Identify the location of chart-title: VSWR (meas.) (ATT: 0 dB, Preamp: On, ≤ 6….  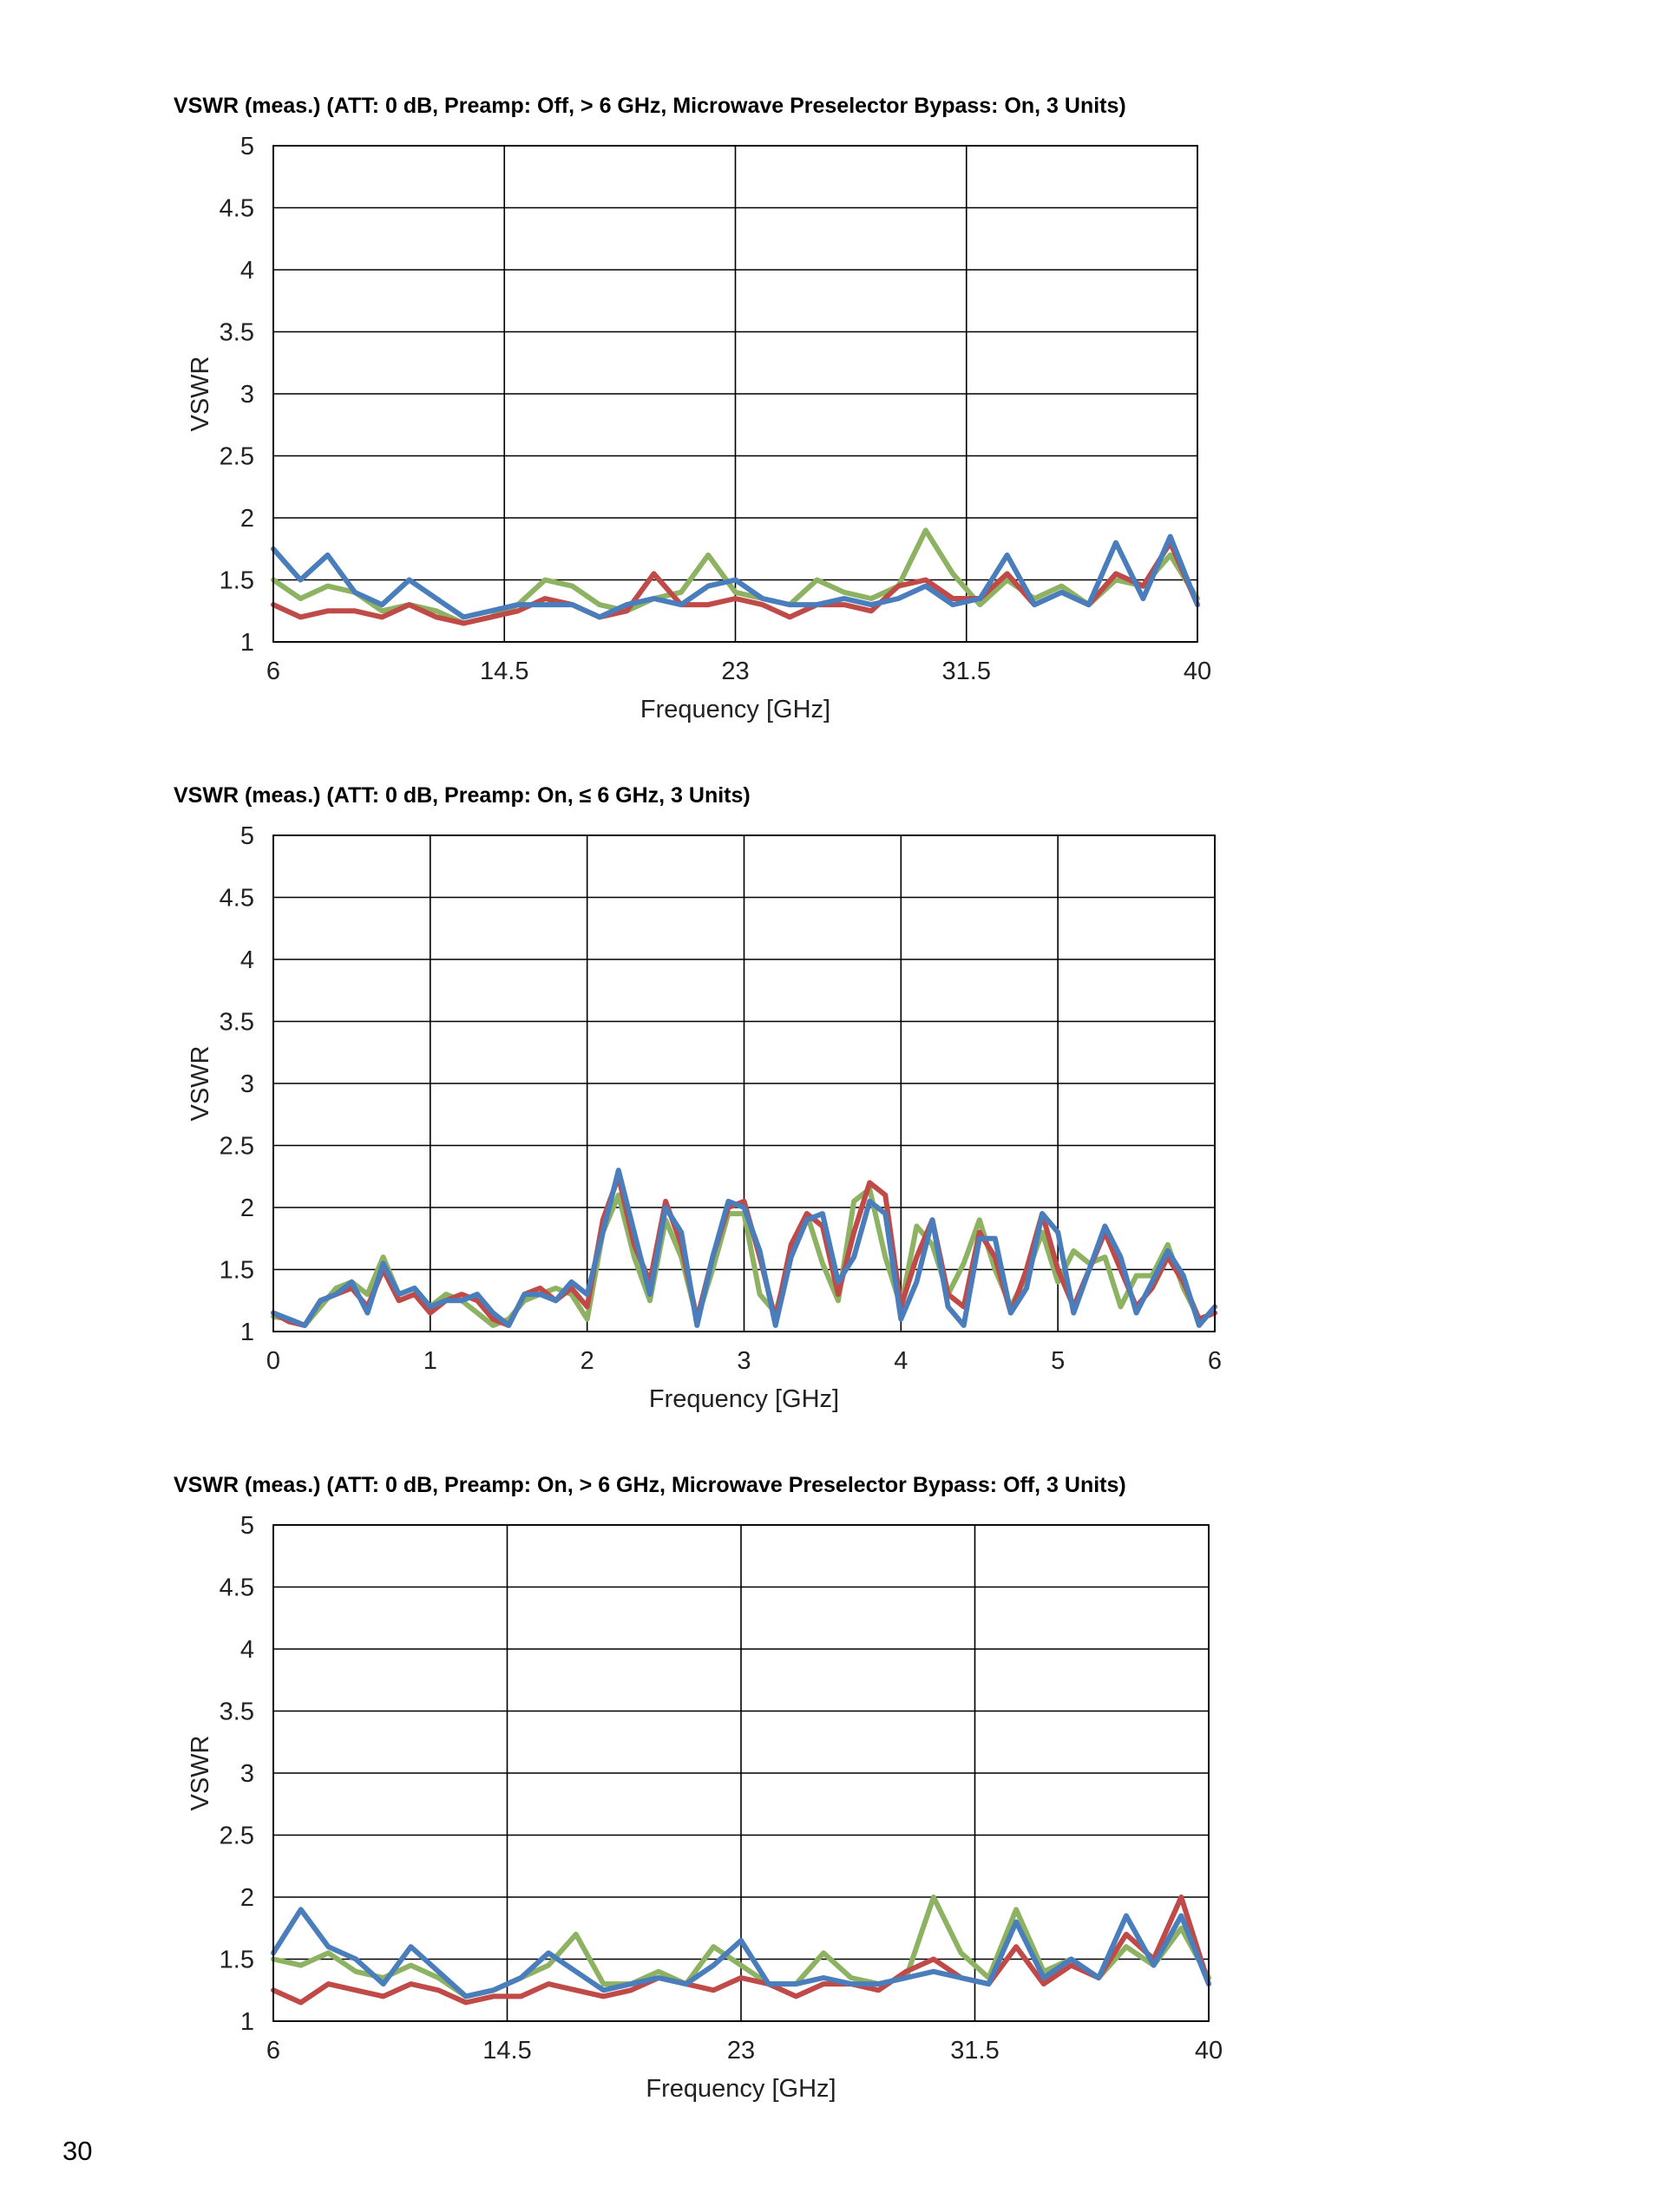
(462, 795).